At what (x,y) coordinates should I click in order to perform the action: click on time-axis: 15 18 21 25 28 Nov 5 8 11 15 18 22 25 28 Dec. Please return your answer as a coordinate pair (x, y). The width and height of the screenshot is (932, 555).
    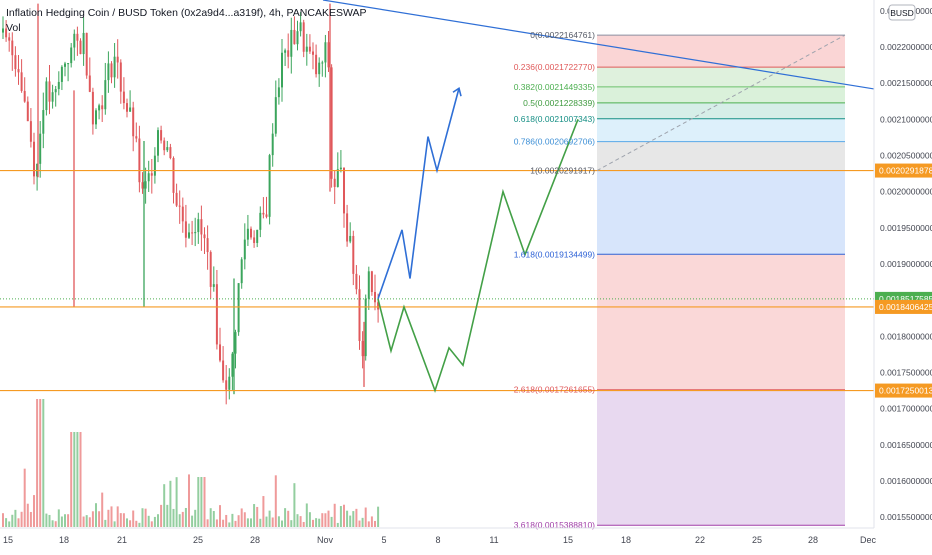
    Looking at the image, I should click on (438, 536).